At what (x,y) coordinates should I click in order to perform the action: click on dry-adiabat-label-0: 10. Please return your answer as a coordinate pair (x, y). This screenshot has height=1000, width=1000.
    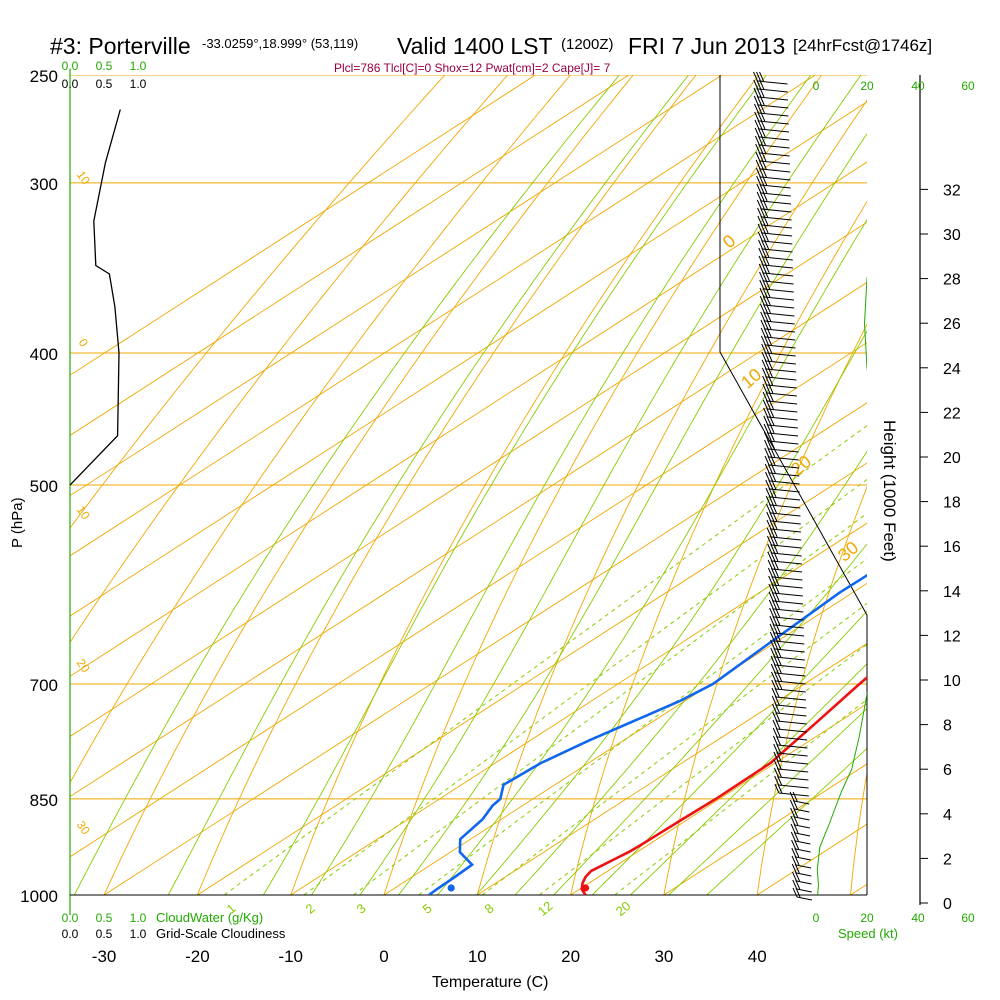
    Looking at the image, I should click on (83, 177).